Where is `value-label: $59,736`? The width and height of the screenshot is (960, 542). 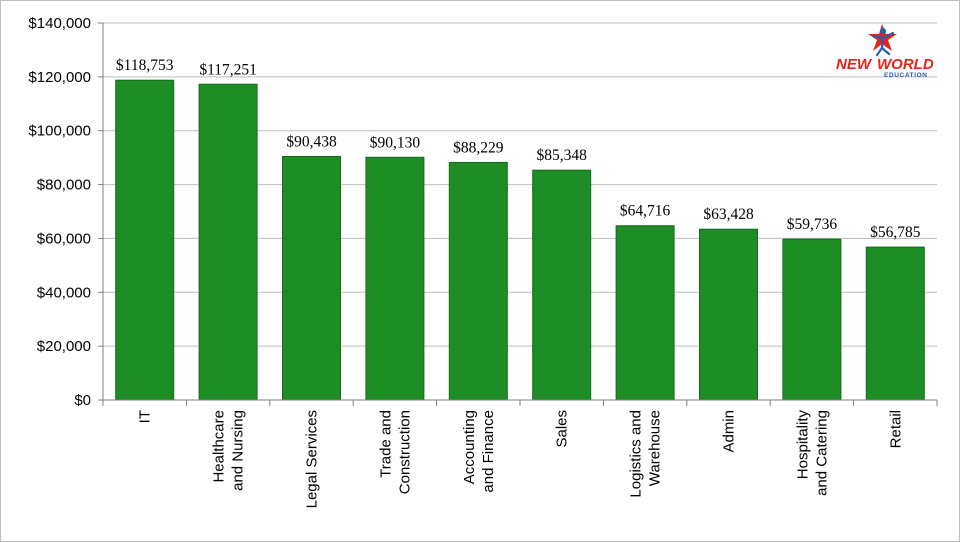 value-label: $59,736 is located at coordinates (812, 224).